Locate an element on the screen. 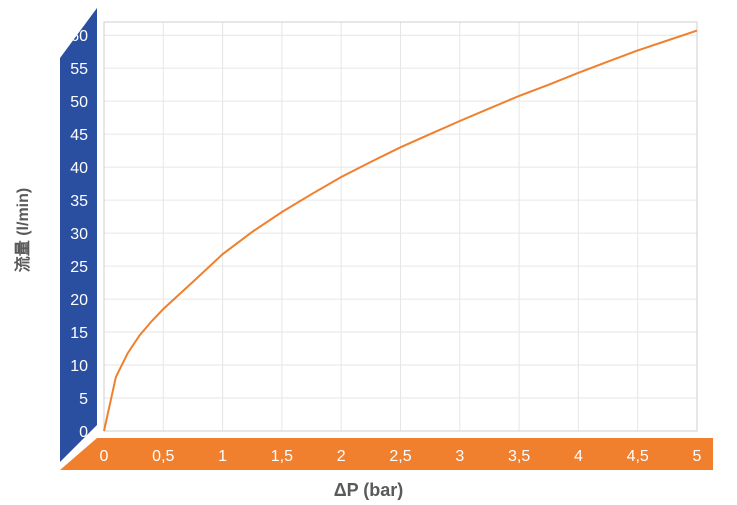 This screenshot has height=505, width=737. x-tick-label: 1 is located at coordinates (222, 456).